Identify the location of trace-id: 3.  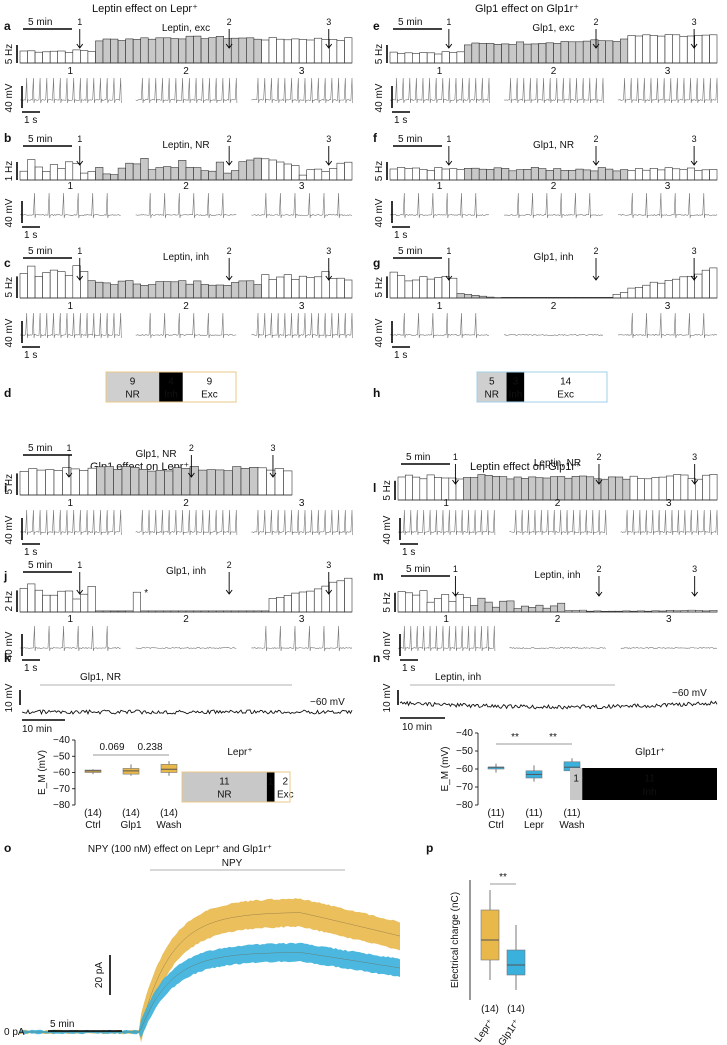
(302, 619).